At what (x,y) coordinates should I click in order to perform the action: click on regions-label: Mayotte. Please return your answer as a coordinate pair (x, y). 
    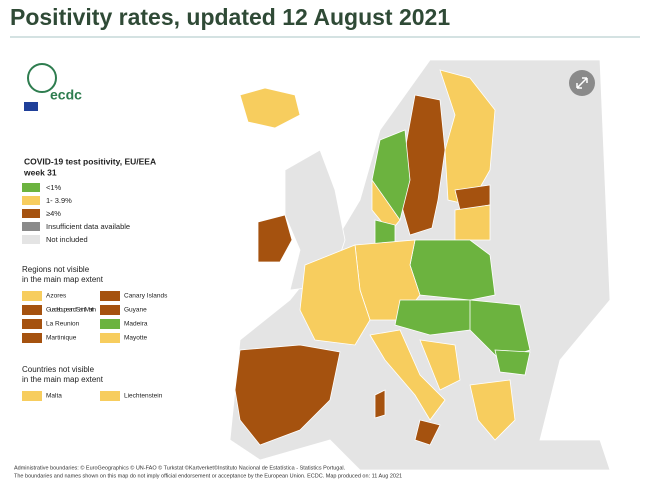
    Looking at the image, I should click on (136, 338).